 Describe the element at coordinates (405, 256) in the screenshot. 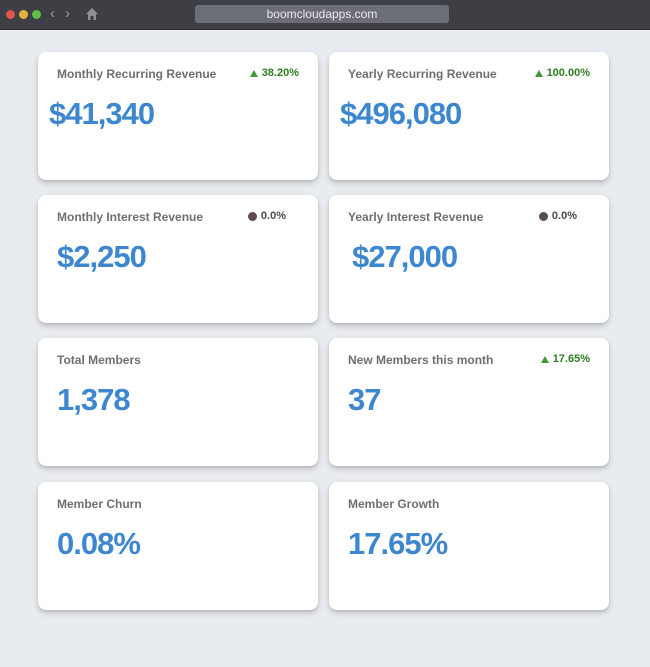

I see `card-value: $27,000` at that location.